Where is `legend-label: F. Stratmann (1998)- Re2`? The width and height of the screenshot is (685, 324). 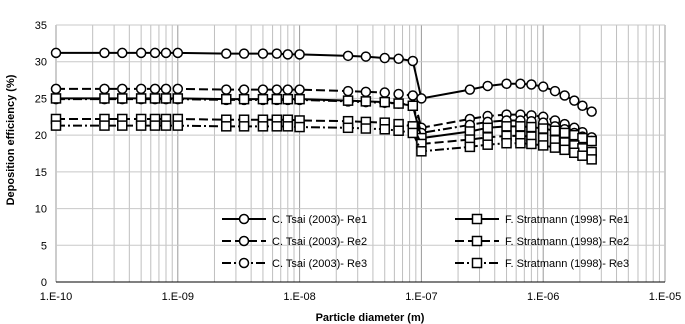 legend-label: F. Stratmann (1998)- Re2 is located at coordinates (567, 242).